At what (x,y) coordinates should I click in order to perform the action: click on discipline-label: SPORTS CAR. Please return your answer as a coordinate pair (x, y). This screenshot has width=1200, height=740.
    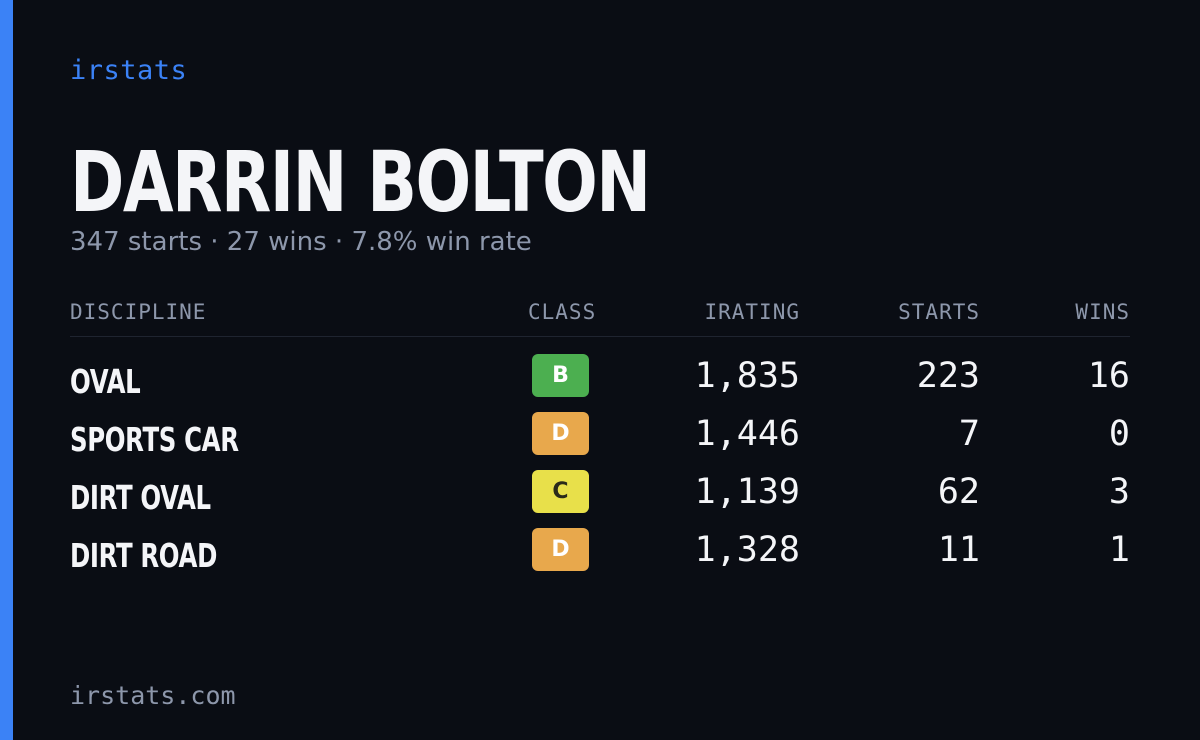
    Looking at the image, I should click on (154, 439).